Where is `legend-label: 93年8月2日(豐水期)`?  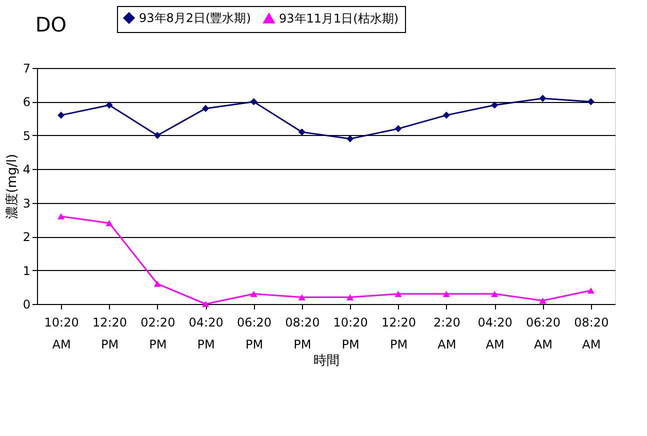 legend-label: 93年8月2日(豐水期) is located at coordinates (195, 18).